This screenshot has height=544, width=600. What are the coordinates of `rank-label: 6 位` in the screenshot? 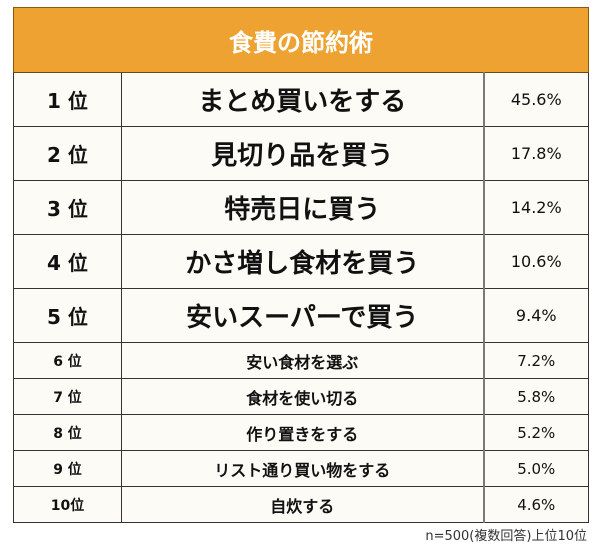 It's located at (67, 360).